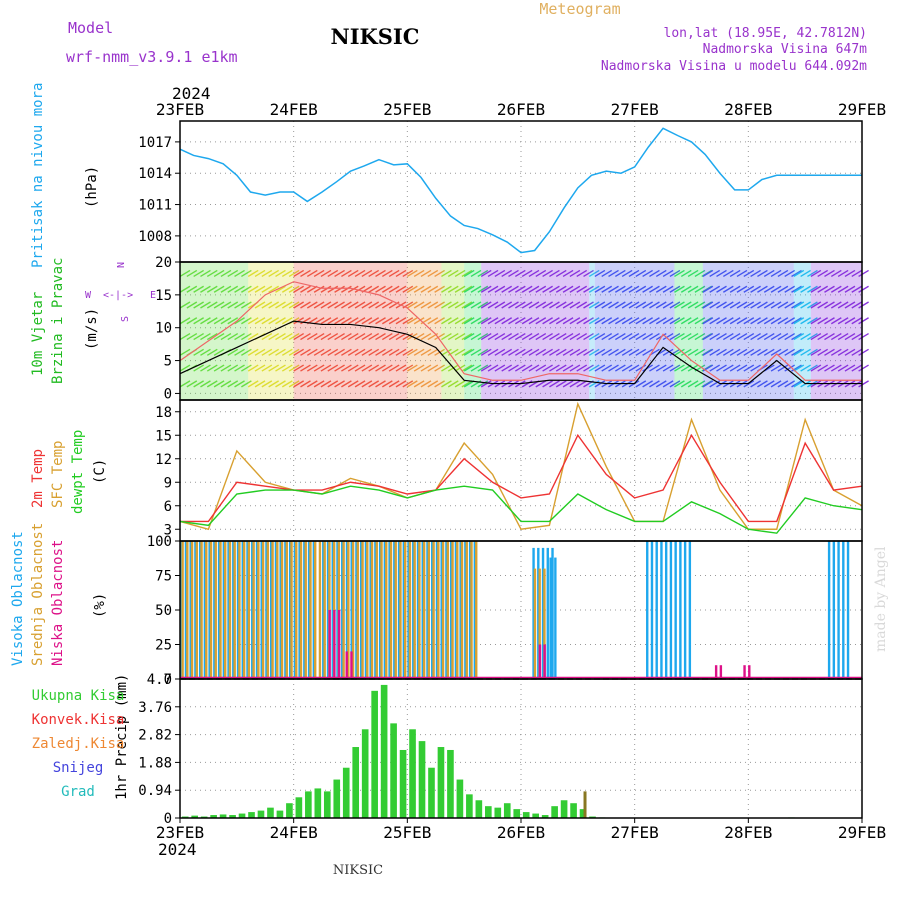 Image resolution: width=900 pixels, height=904 pixels. What do you see at coordinates (881, 599) in the screenshot?
I see `watermark: made by Angel` at bounding box center [881, 599].